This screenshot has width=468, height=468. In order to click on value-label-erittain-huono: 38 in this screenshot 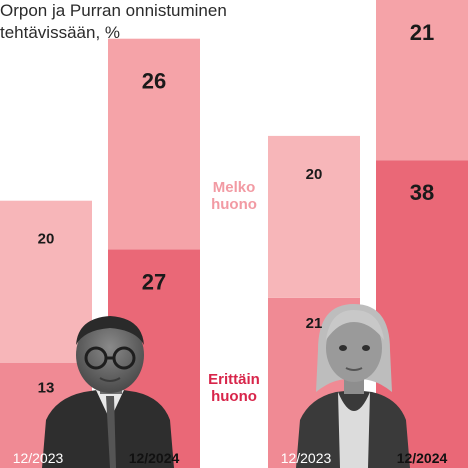, I will do `click(422, 192)`.